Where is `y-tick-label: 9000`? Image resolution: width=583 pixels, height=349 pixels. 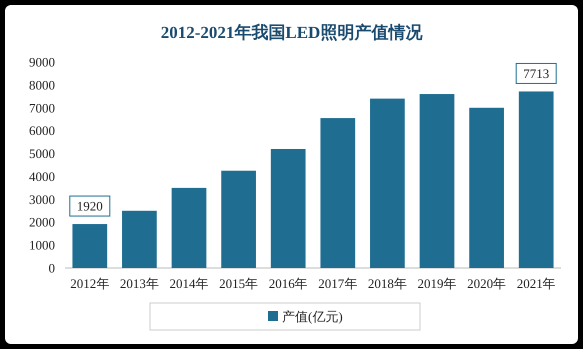 y-tick-label: 9000 is located at coordinates (42, 62).